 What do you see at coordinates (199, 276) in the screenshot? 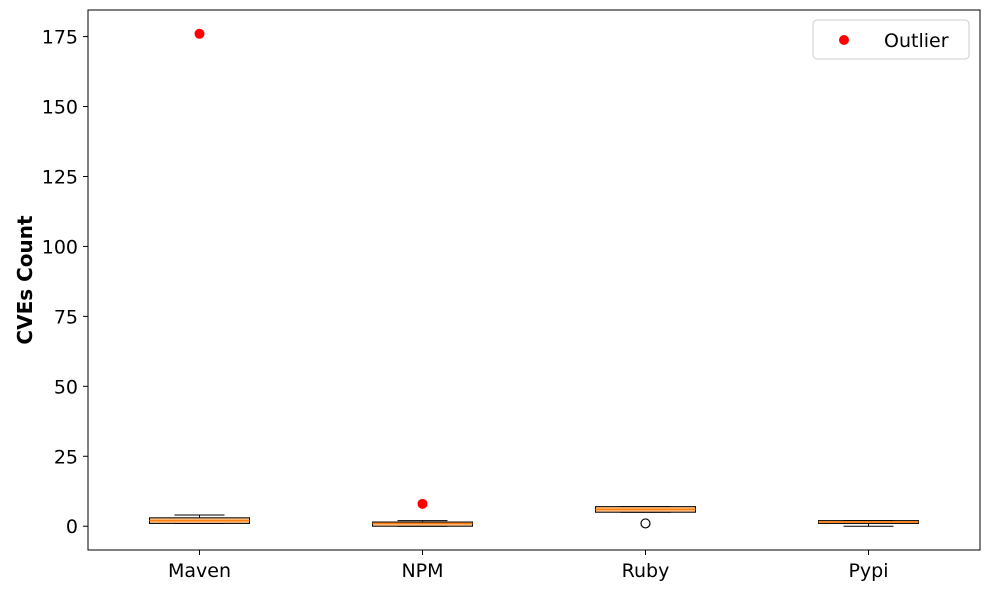
I see `box-group-maven` at bounding box center [199, 276].